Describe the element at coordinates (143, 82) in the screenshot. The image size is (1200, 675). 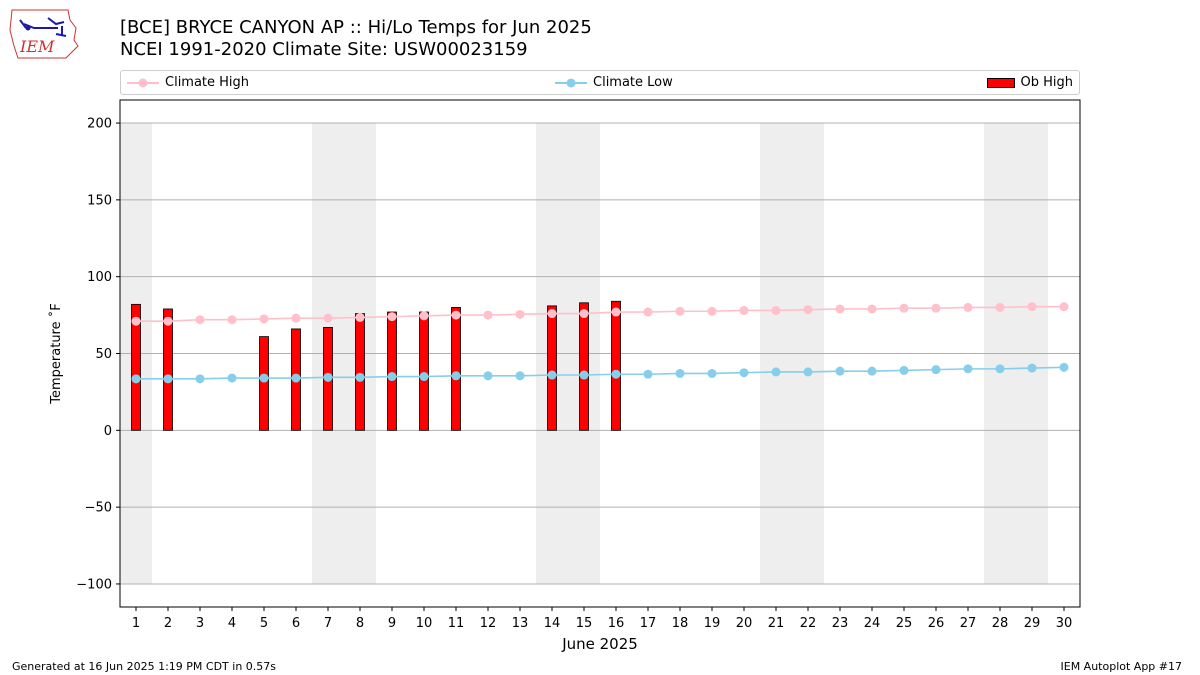
I see `legend-swatch-climate-high` at that location.